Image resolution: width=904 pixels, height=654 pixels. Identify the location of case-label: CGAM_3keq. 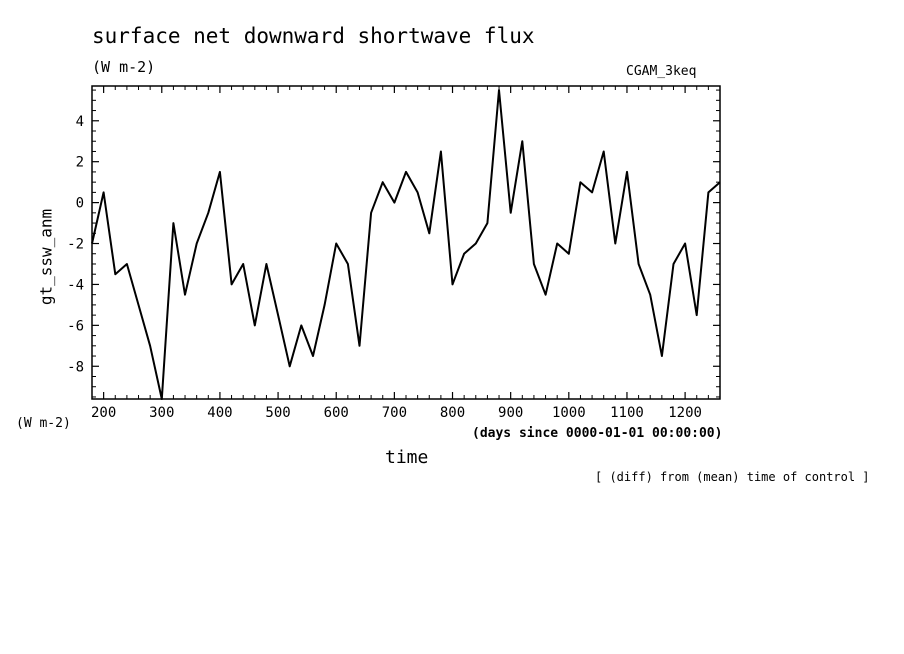
(661, 71).